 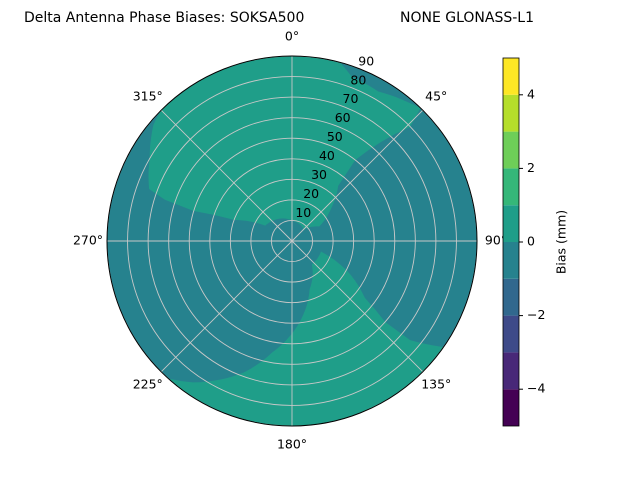 What do you see at coordinates (292, 444) in the screenshot?
I see `theta-tick-label: 180°` at bounding box center [292, 444].